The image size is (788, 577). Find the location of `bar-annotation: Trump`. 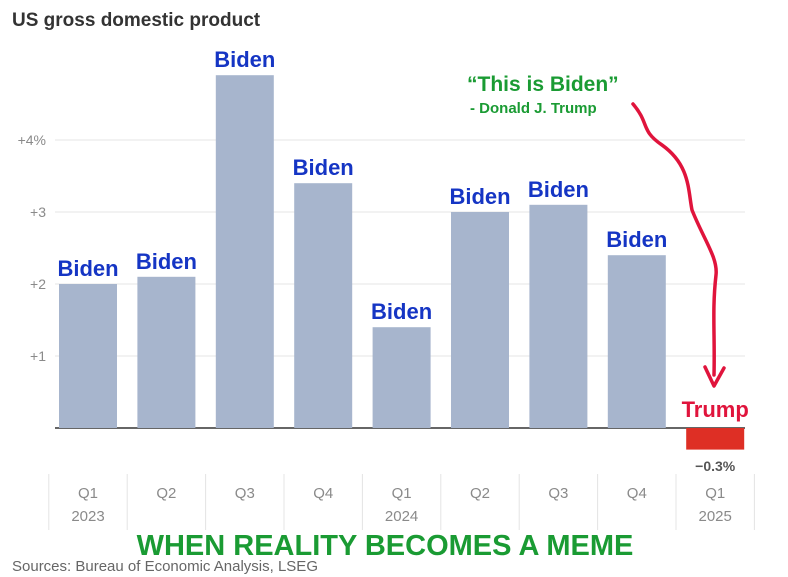

bar-annotation: Trump is located at coordinates (715, 409).